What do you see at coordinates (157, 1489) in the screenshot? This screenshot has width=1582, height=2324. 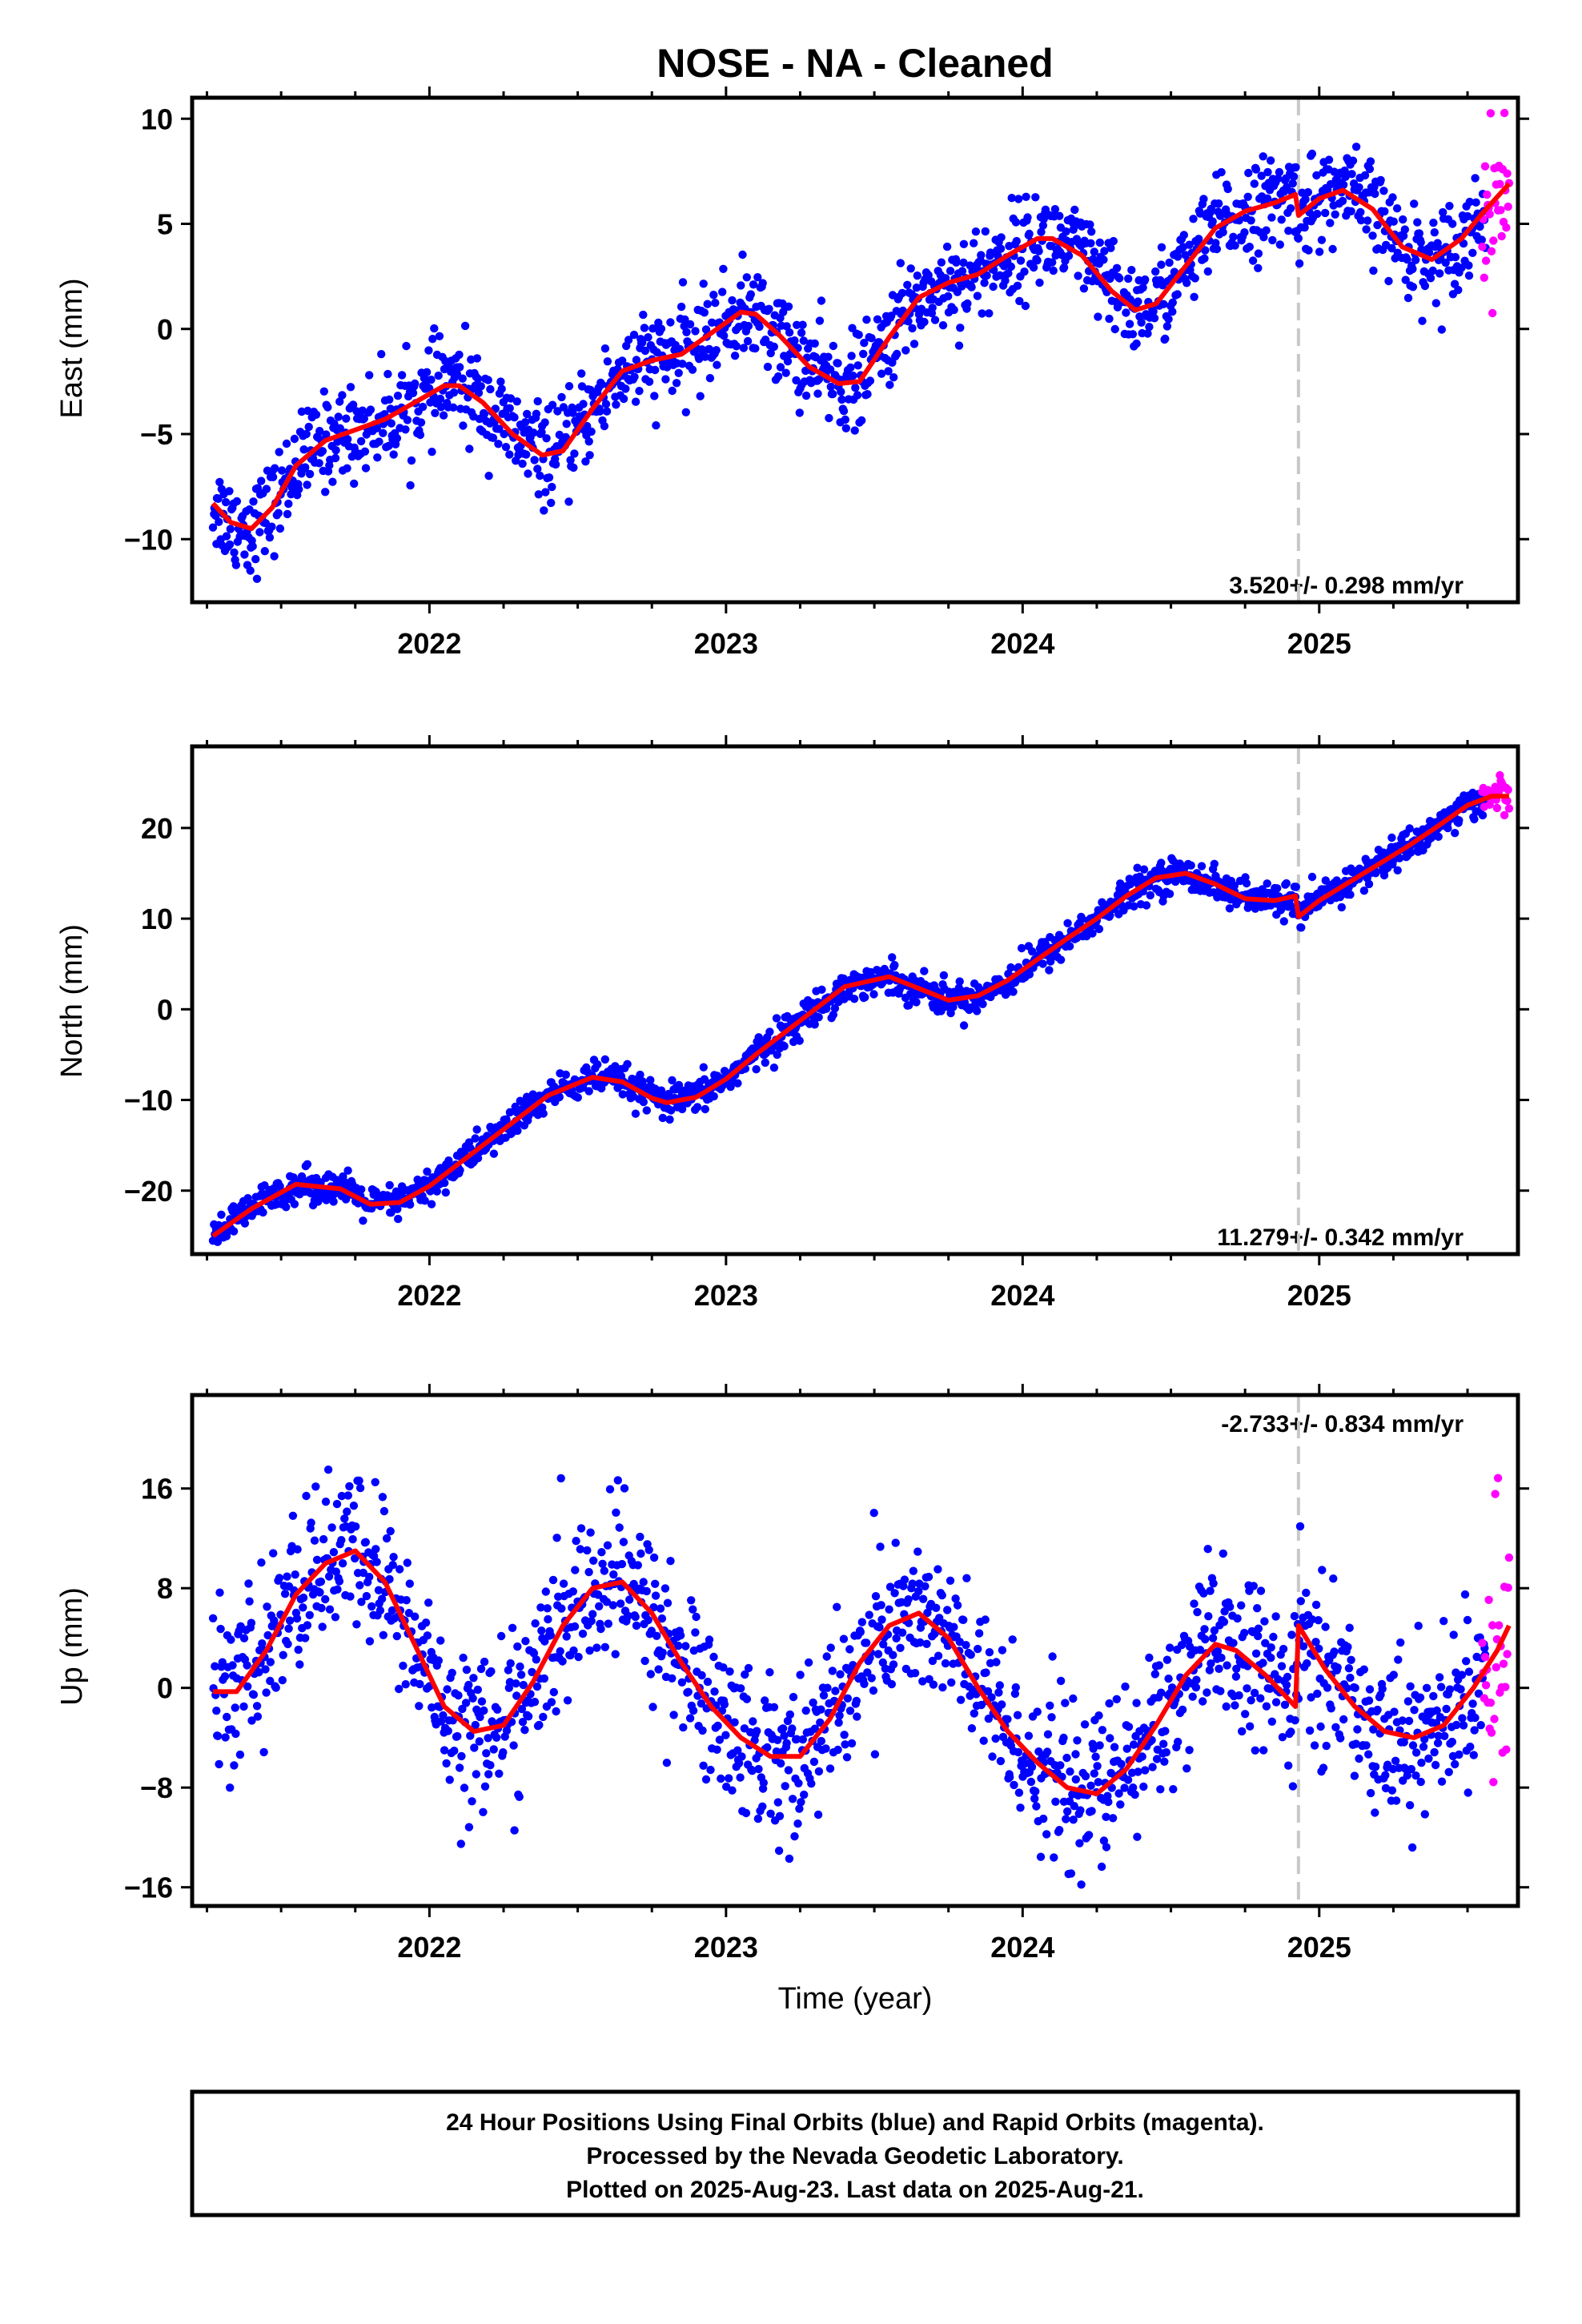 I see `up-ytick-label: 16` at bounding box center [157, 1489].